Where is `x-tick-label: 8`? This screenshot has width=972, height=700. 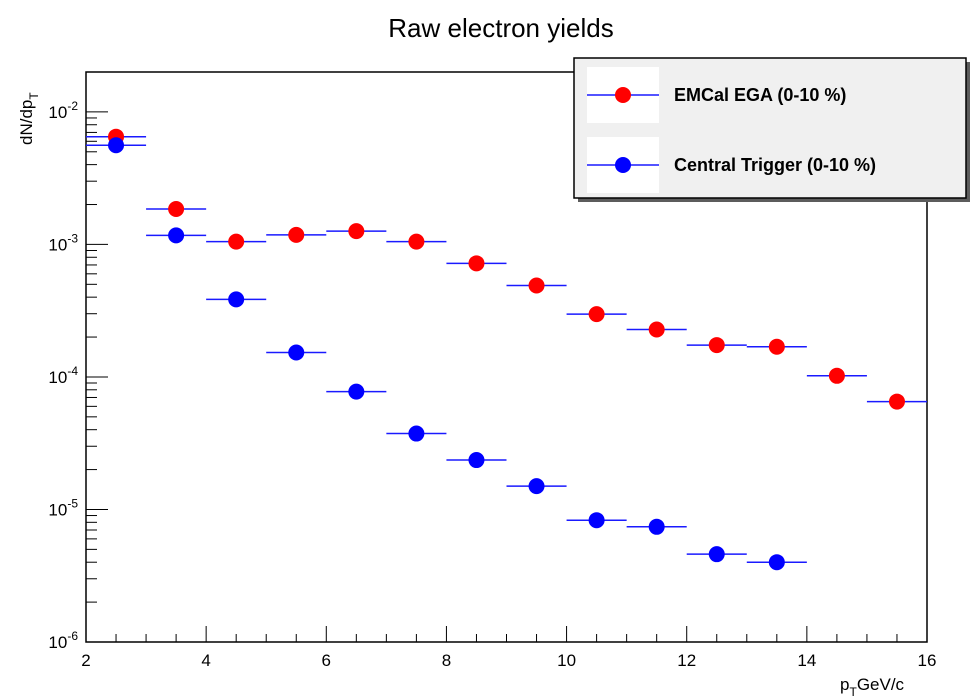 x-tick-label: 8 is located at coordinates (446, 660).